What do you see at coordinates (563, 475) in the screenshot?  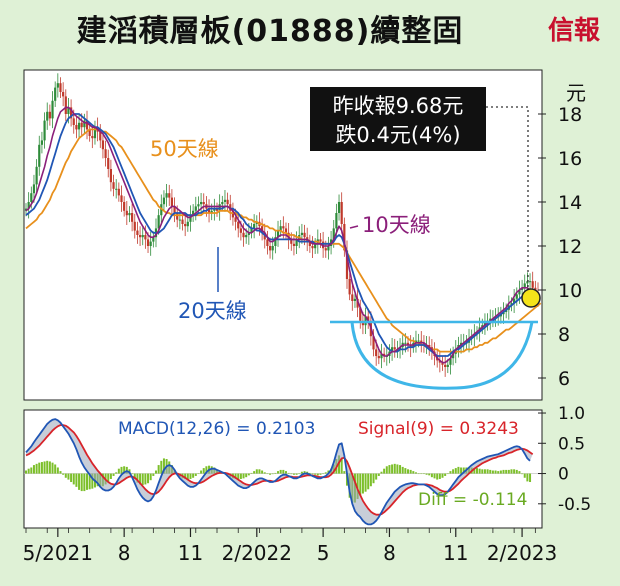 I see `macd-y-tick-label: 0` at bounding box center [563, 475].